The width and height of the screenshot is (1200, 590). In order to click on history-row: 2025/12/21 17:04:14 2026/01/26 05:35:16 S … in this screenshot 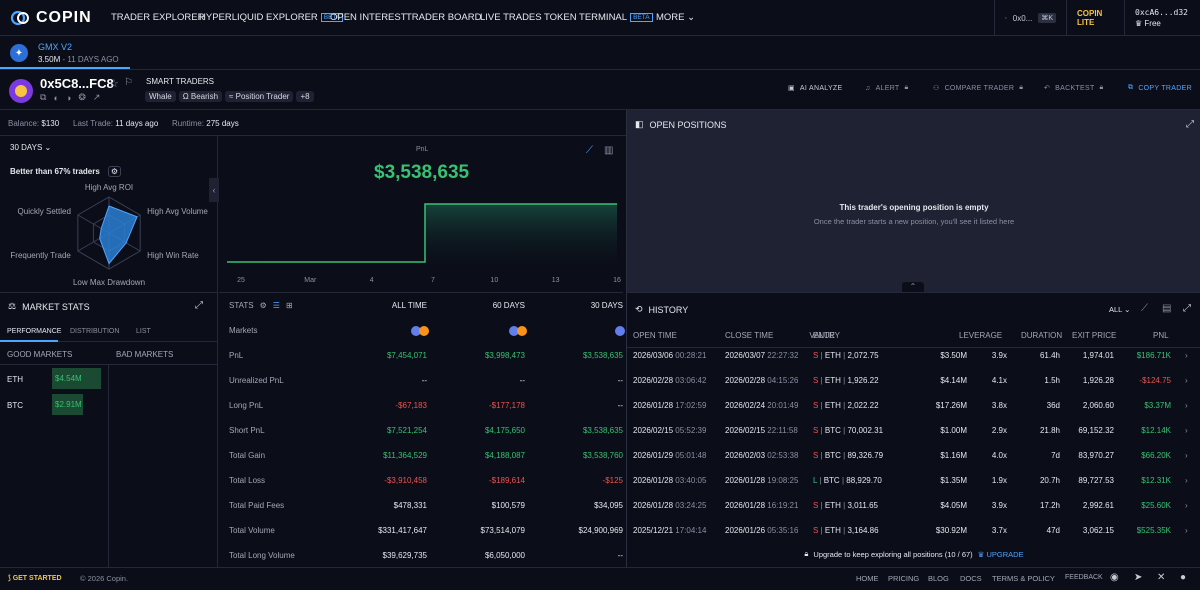, I will do `click(913, 530)`.